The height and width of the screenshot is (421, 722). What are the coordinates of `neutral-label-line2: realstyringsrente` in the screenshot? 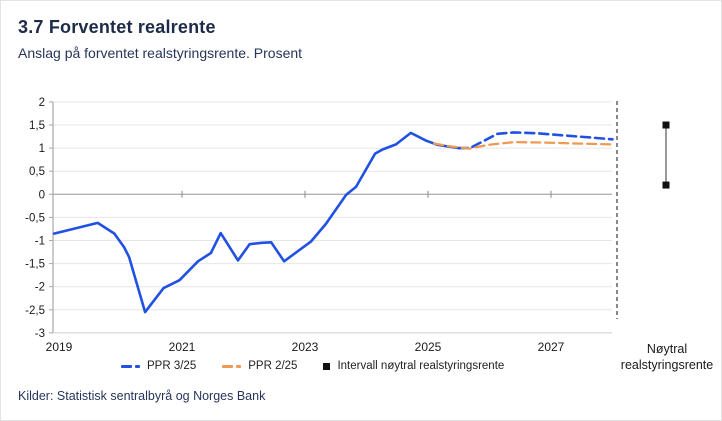 It's located at (667, 365).